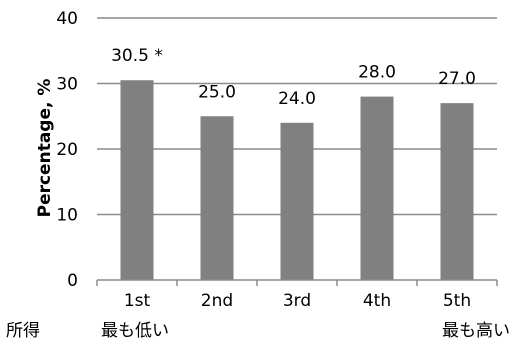  I want to click on x-tick-label-3rd: 3rd, so click(297, 301).